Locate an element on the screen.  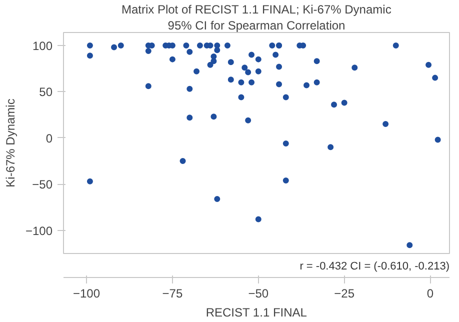
y-axis-title: Ki-67% Dynamic is located at coordinates (10, 143).